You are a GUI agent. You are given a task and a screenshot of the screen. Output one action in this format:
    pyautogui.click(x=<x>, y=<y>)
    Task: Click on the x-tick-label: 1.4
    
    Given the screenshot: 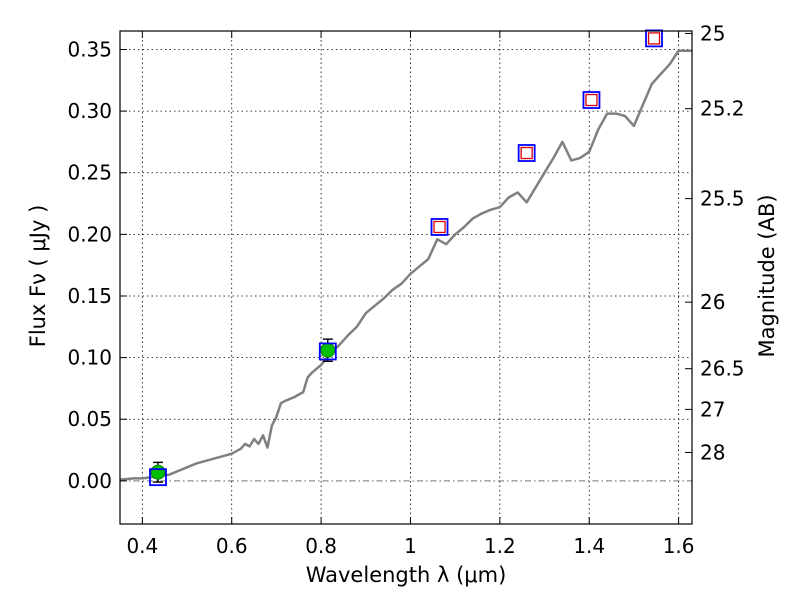 What is the action you would take?
    pyautogui.click(x=589, y=546)
    